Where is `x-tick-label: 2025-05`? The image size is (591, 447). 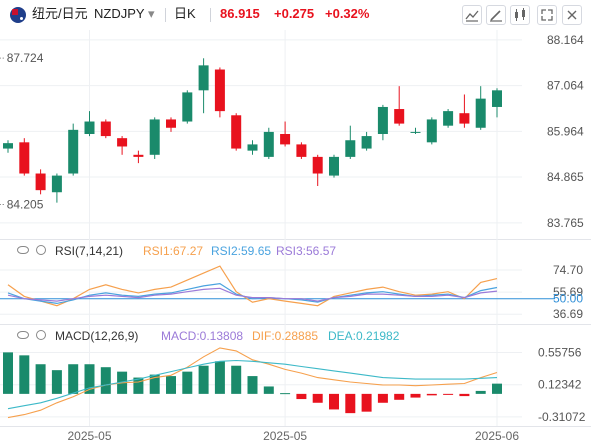 x-tick-label: 2025-05 is located at coordinates (89, 436).